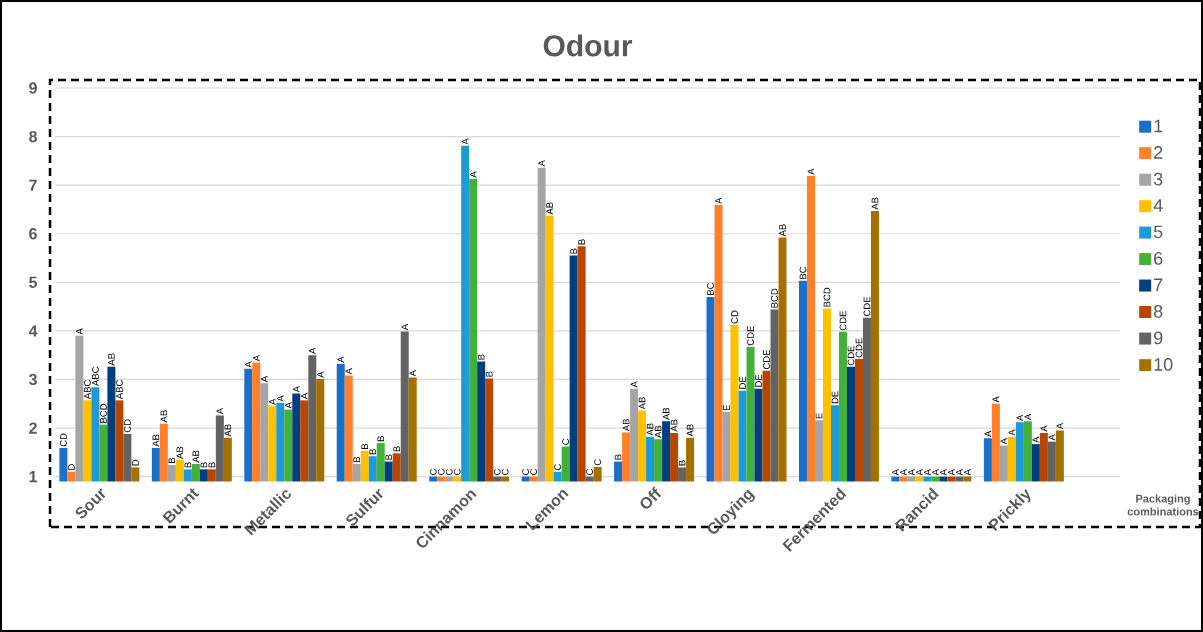 Image resolution: width=1203 pixels, height=632 pixels. I want to click on y-tick-label: 9, so click(33, 88).